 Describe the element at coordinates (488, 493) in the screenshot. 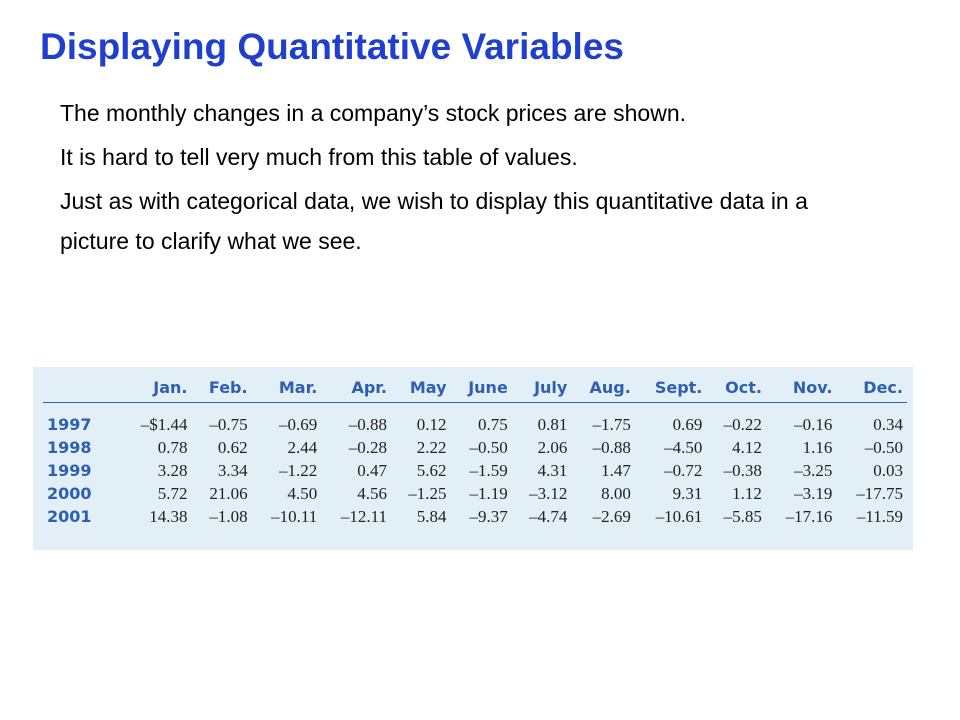

I see `table-cell: –1.19` at that location.